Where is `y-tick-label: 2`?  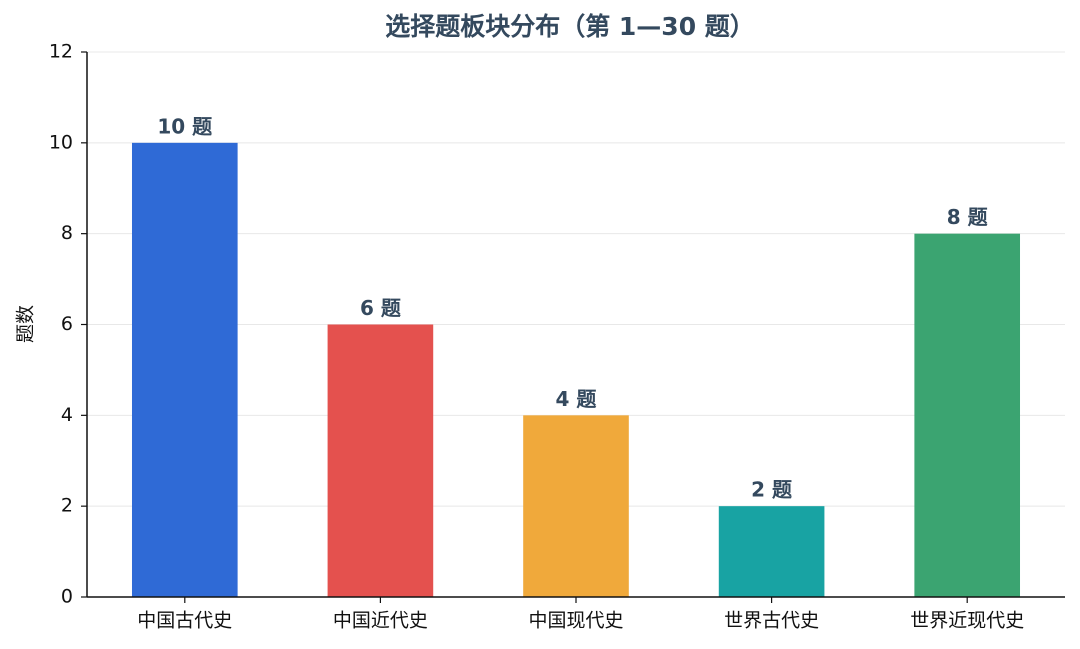 y-tick-label: 2 is located at coordinates (67, 506).